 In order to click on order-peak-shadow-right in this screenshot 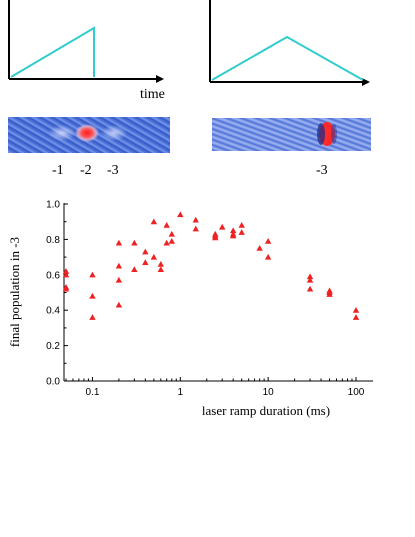, I will do `click(334, 134)`.